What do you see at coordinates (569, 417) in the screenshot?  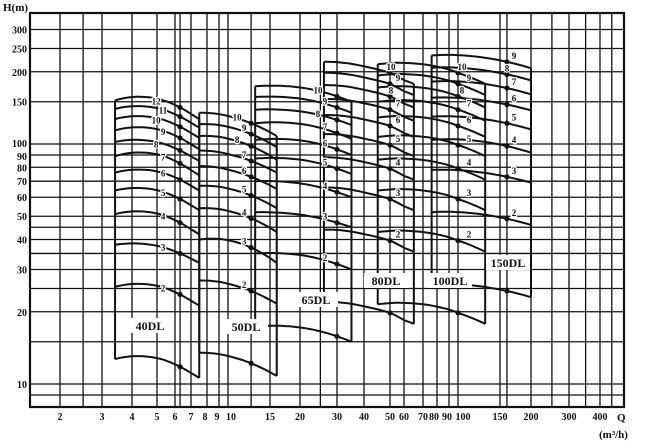 I see `x-tick-label: 300` at bounding box center [569, 417].